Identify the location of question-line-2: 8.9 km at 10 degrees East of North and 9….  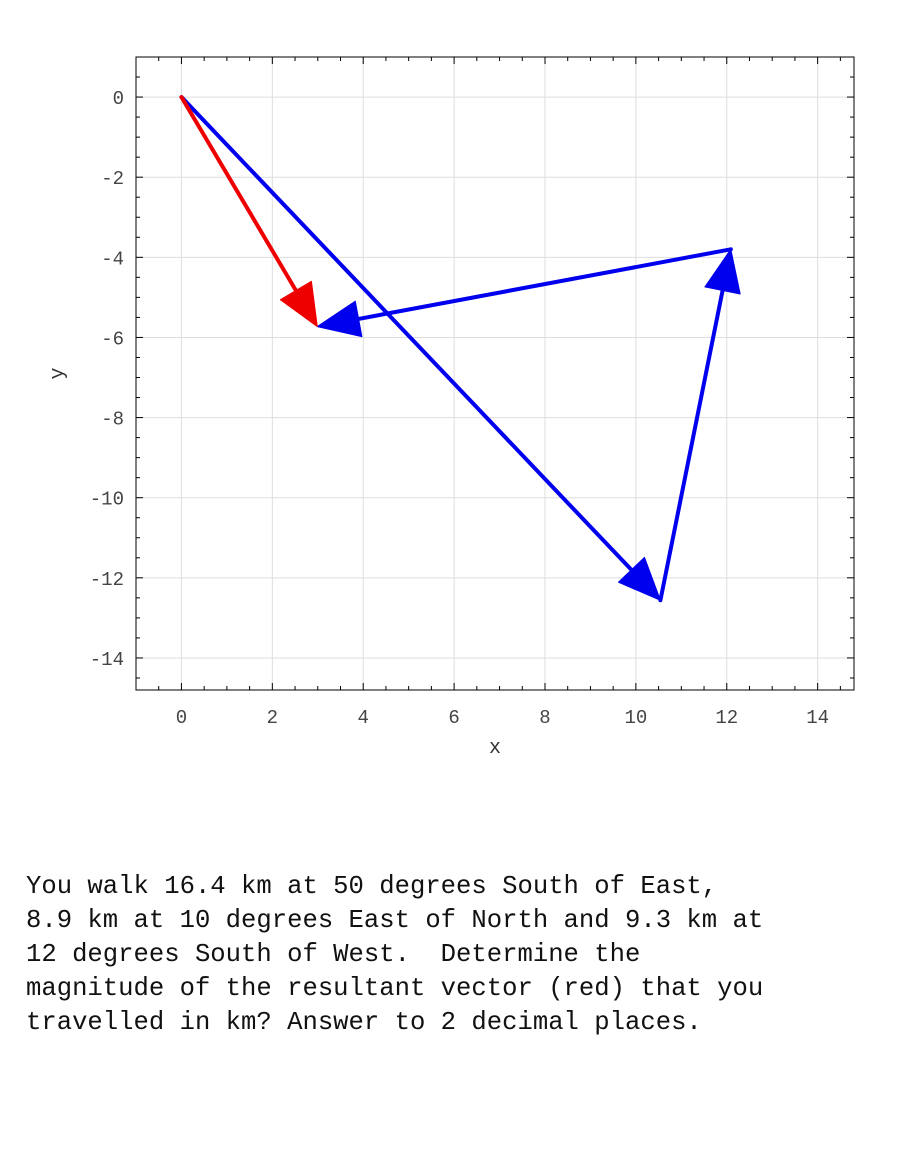
(395, 920).